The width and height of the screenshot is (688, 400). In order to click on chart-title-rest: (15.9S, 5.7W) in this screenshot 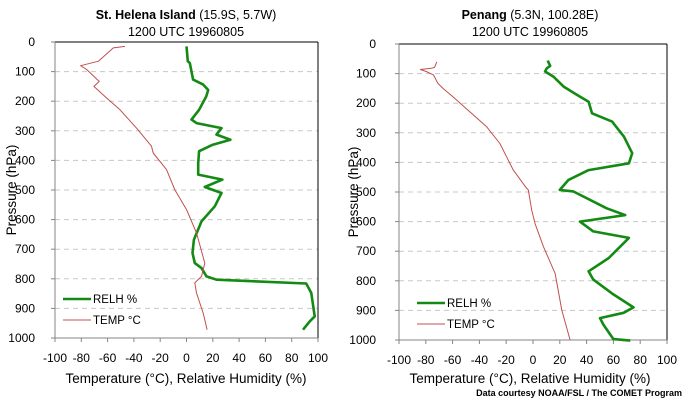, I will do `click(236, 15)`.